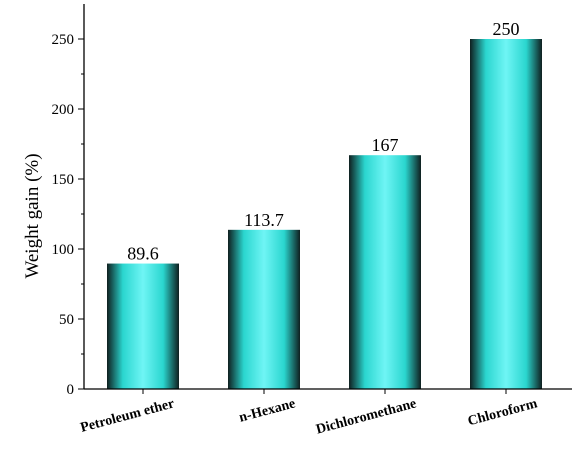  What do you see at coordinates (385, 145) in the screenshot?
I see `data-label-2: 167` at bounding box center [385, 145].